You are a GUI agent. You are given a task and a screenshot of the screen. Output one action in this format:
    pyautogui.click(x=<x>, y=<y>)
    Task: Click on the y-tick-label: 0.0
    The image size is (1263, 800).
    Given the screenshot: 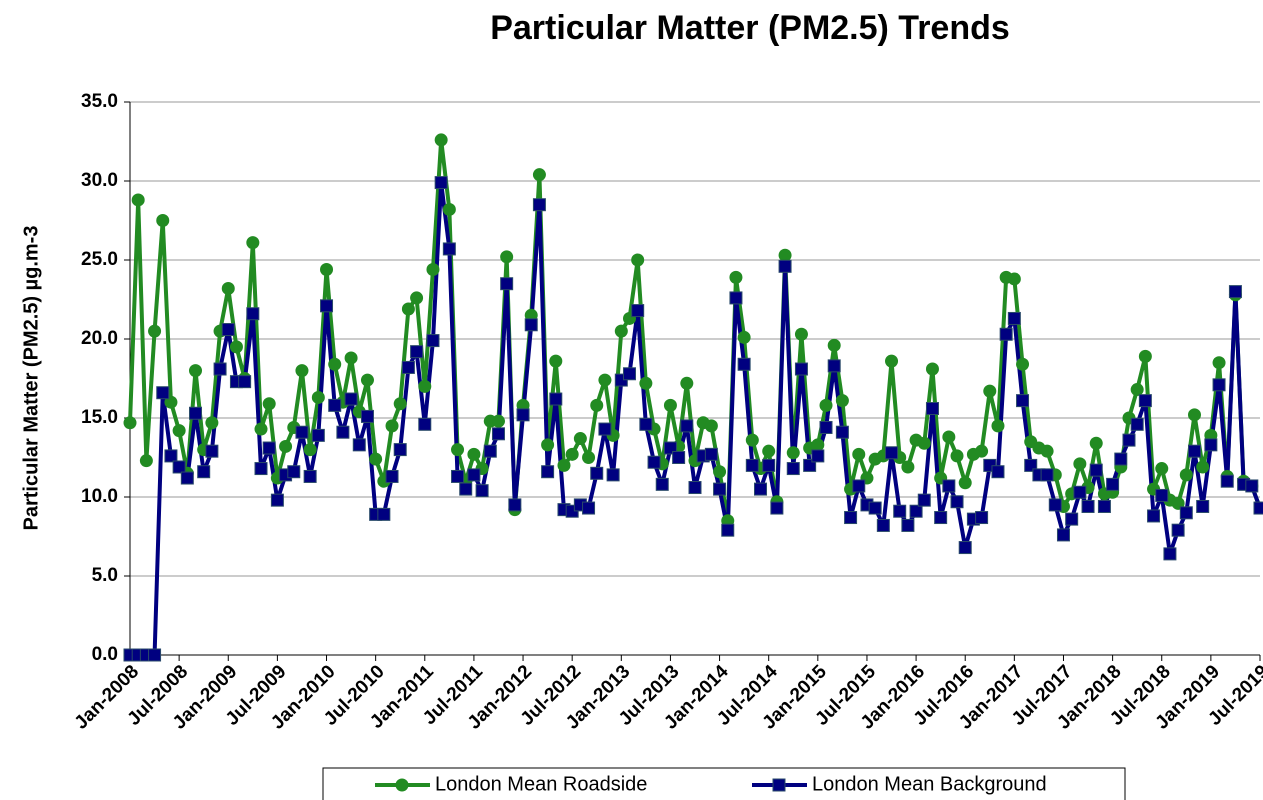 What is the action you would take?
    pyautogui.click(x=105, y=654)
    